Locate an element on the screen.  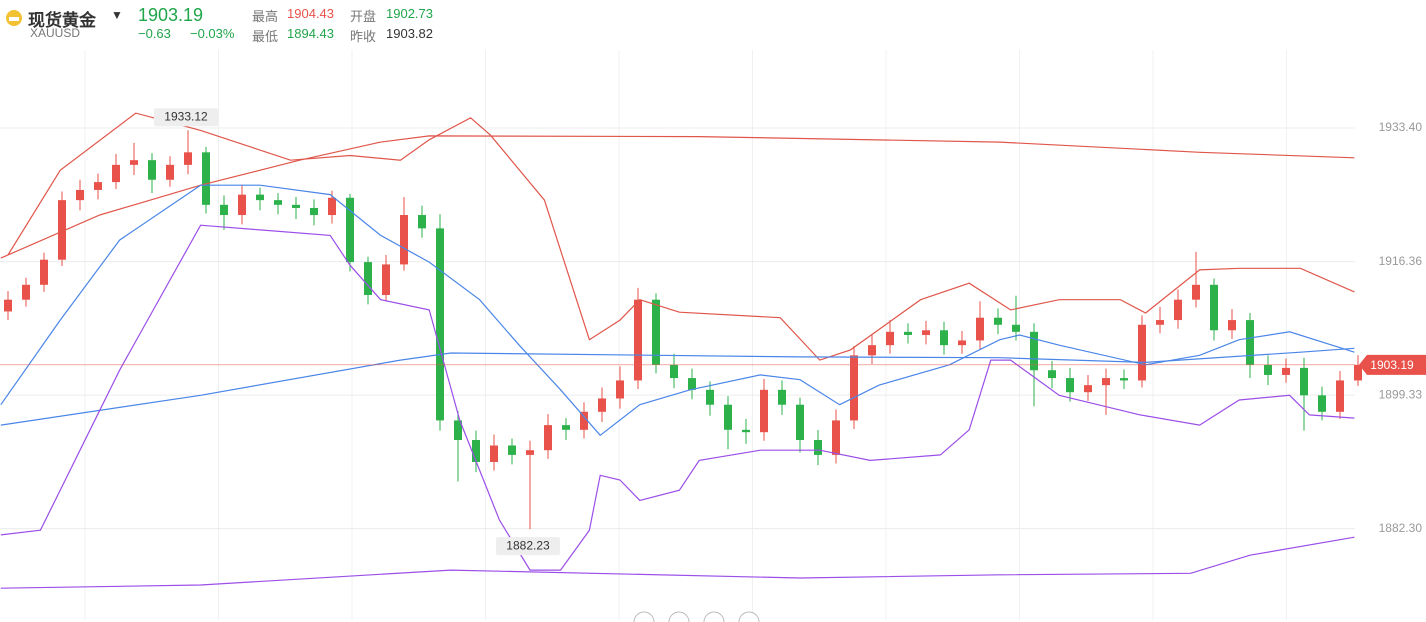
gold-icon is located at coordinates (14, 18).